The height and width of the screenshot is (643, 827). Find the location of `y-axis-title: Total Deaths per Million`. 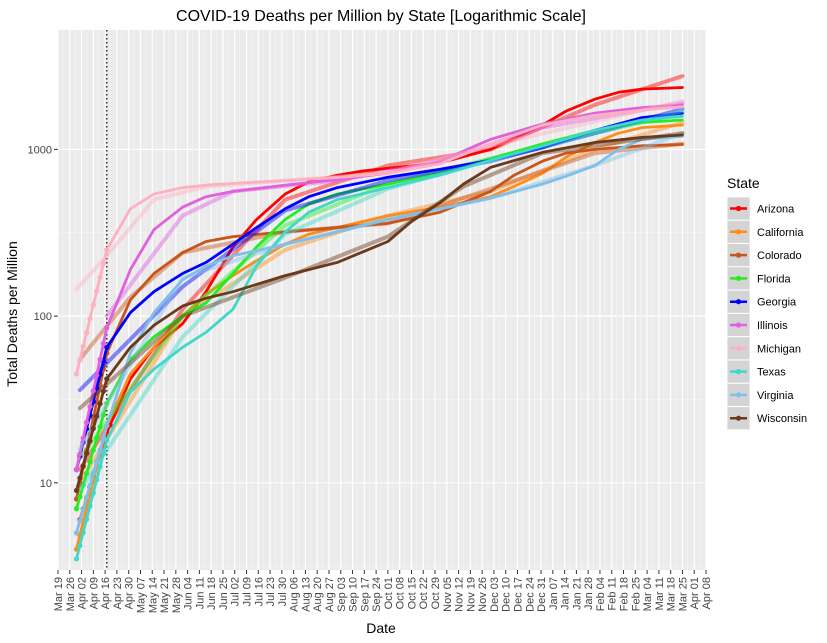

y-axis-title: Total Deaths per Million is located at coordinates (12, 314).